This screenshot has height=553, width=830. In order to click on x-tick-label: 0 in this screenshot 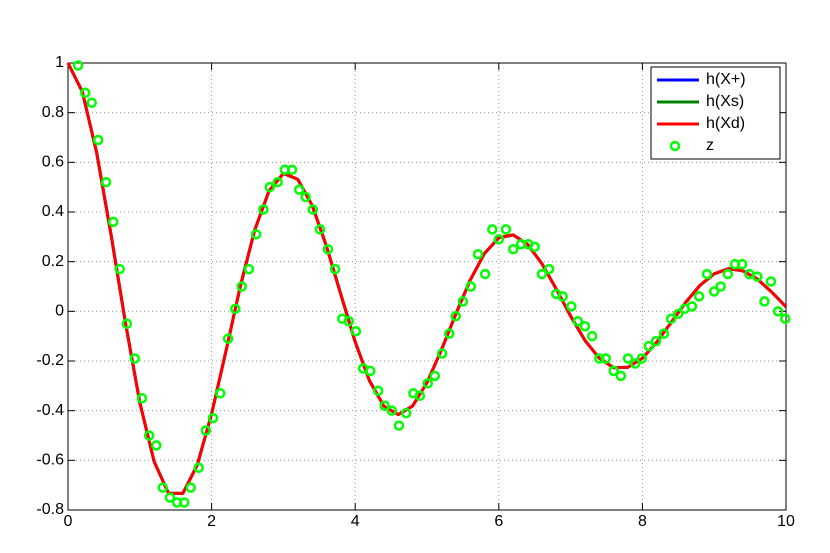, I will do `click(68, 521)`.